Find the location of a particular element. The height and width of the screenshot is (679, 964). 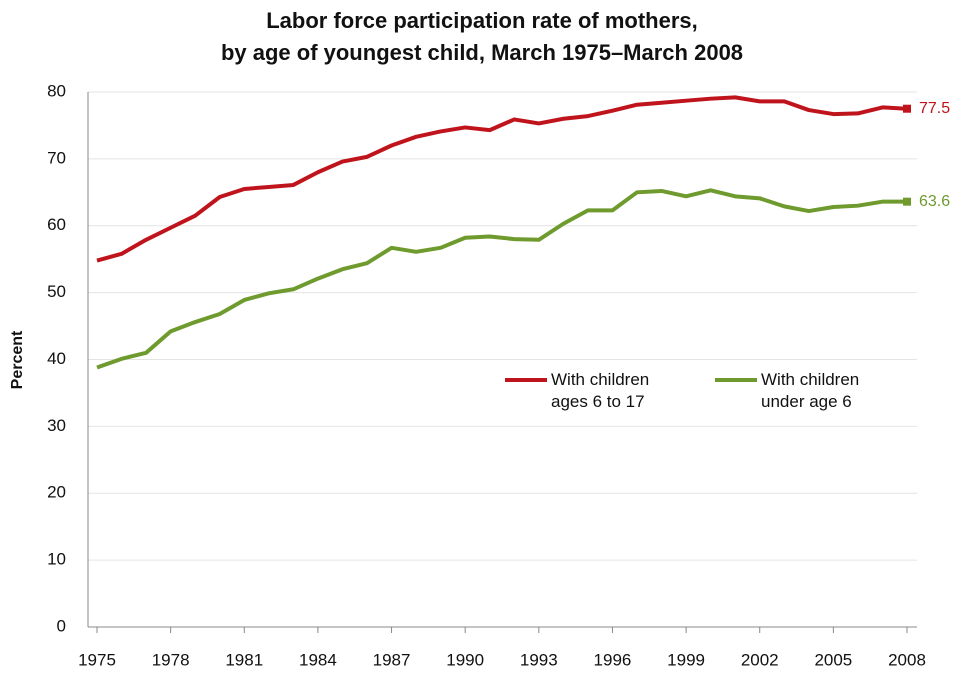

y-tick-label: 60 is located at coordinates (56, 224).